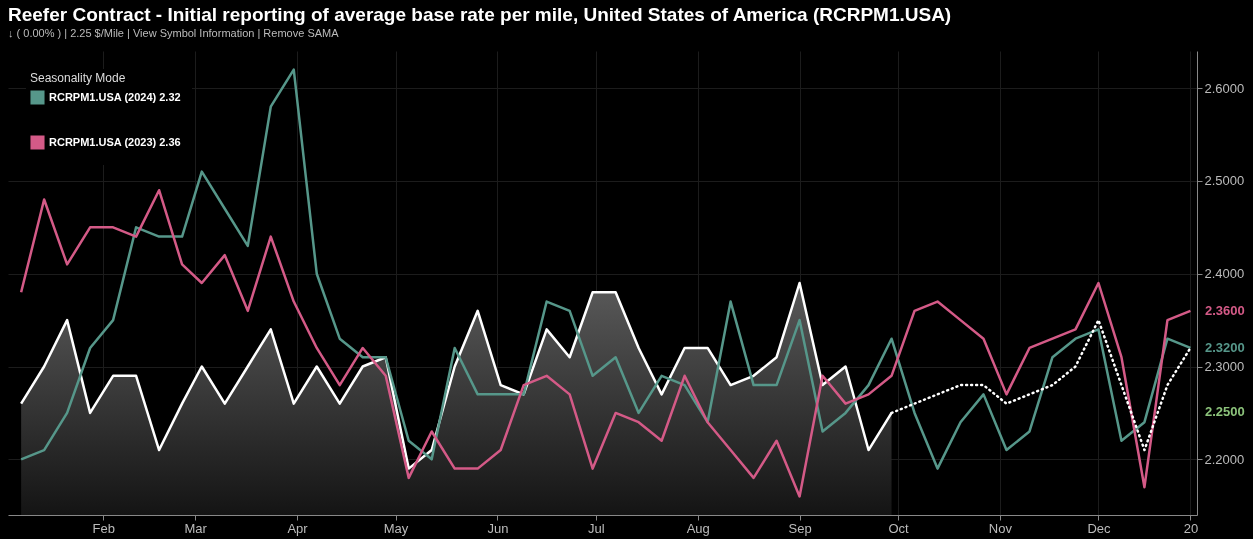 Image resolution: width=1253 pixels, height=539 pixels. Describe the element at coordinates (698, 528) in the screenshot. I see `x-tick-label: Aug` at that location.